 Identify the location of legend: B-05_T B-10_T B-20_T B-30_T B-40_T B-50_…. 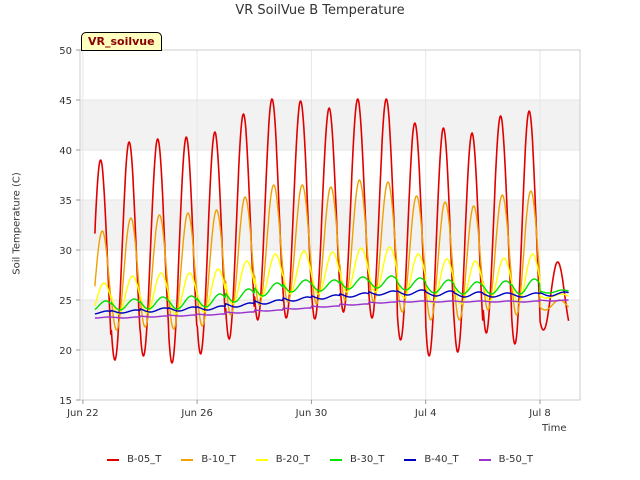
(320, 459).